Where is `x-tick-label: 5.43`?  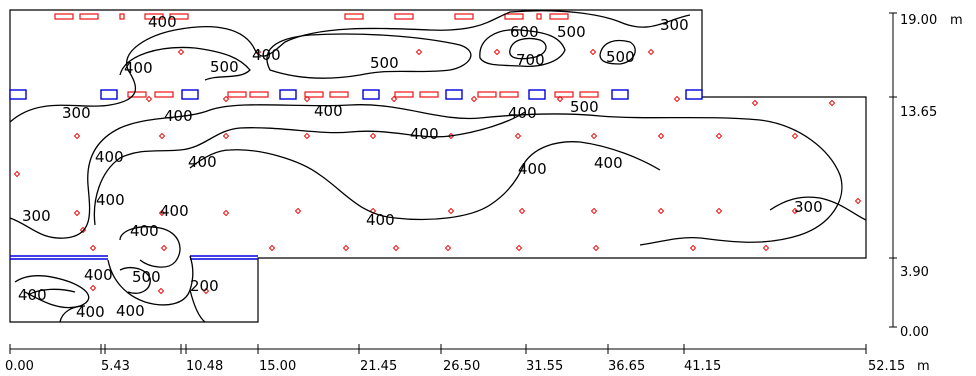 x-tick-label: 5.43 is located at coordinates (115, 366).